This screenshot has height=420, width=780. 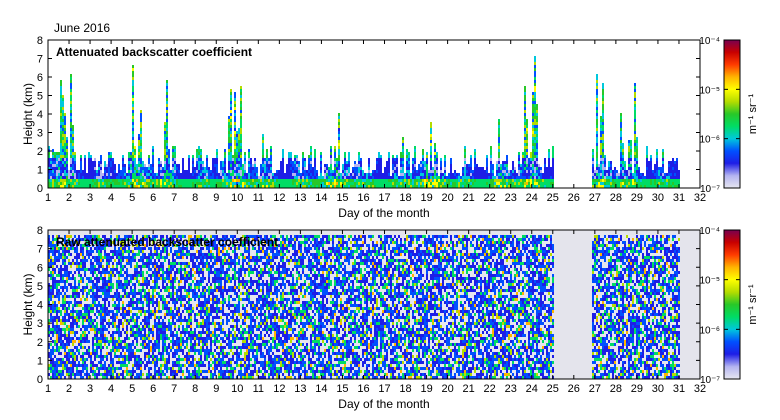 I want to click on panel-title: Raw attenuated backscatter coefficient, so click(x=167, y=242).